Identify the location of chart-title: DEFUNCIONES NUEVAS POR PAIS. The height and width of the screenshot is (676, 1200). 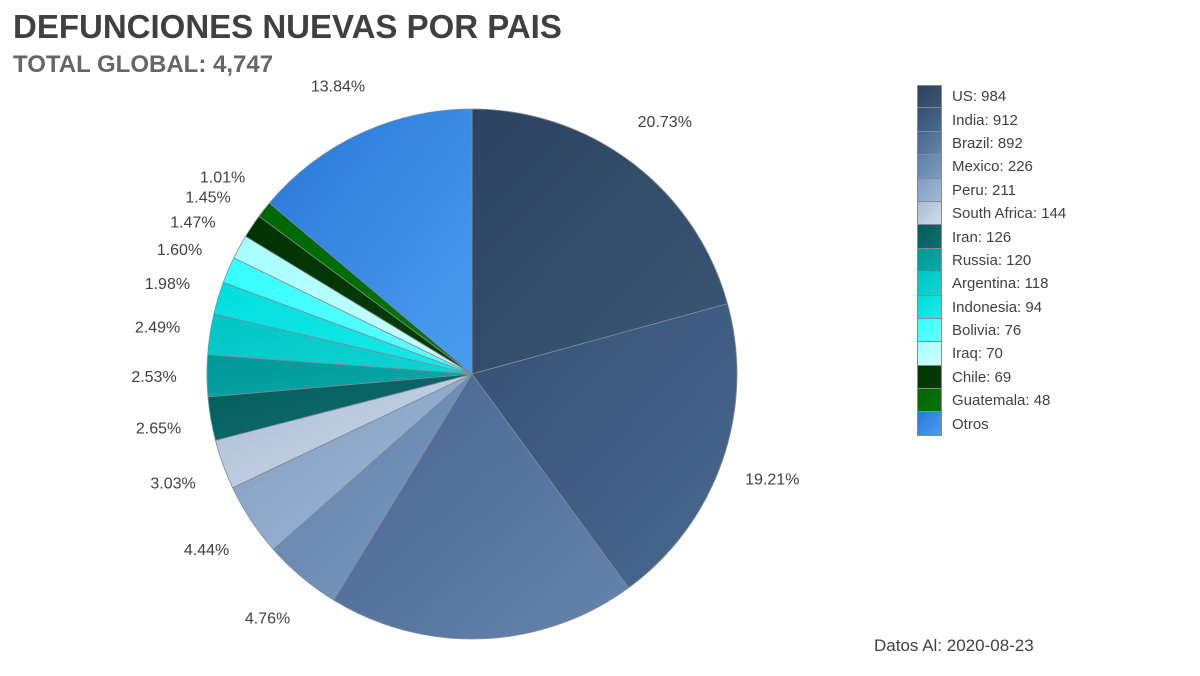
(287, 26).